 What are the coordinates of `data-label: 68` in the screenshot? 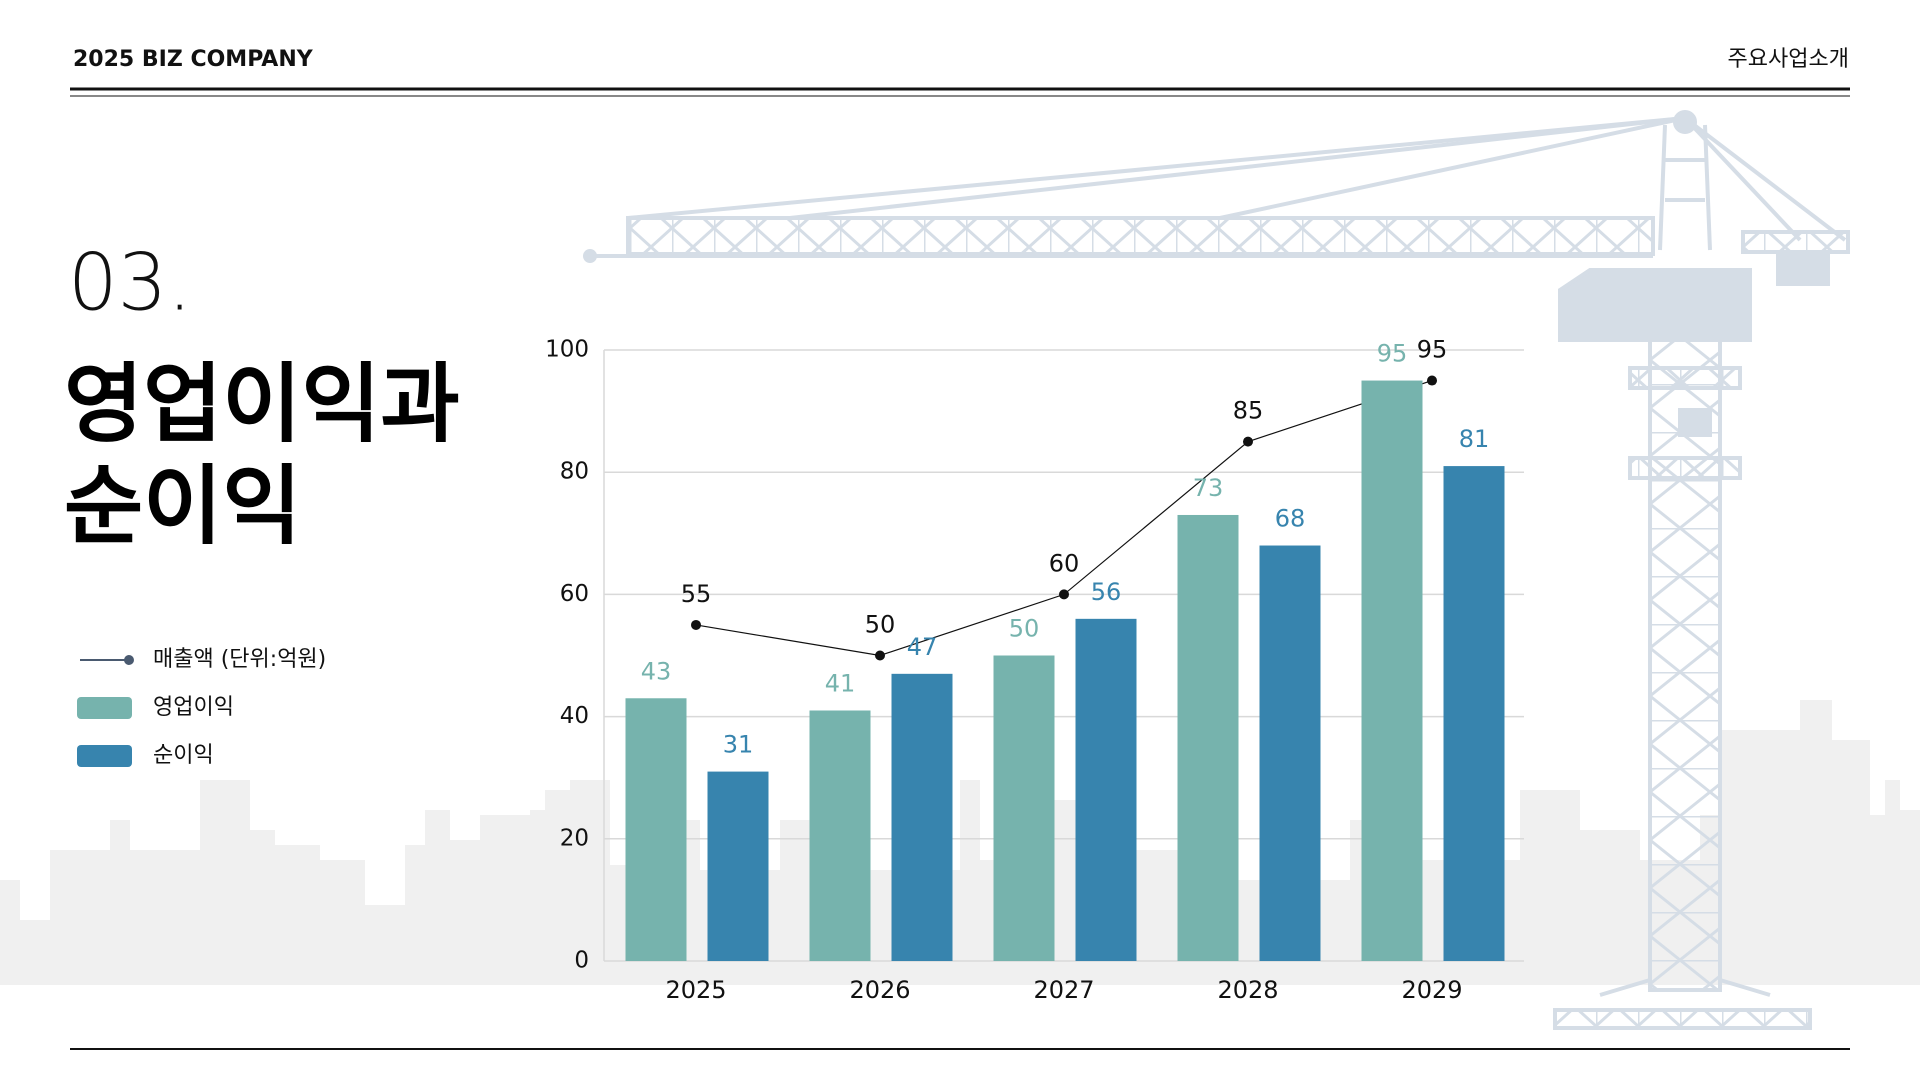 It's located at (1290, 519).